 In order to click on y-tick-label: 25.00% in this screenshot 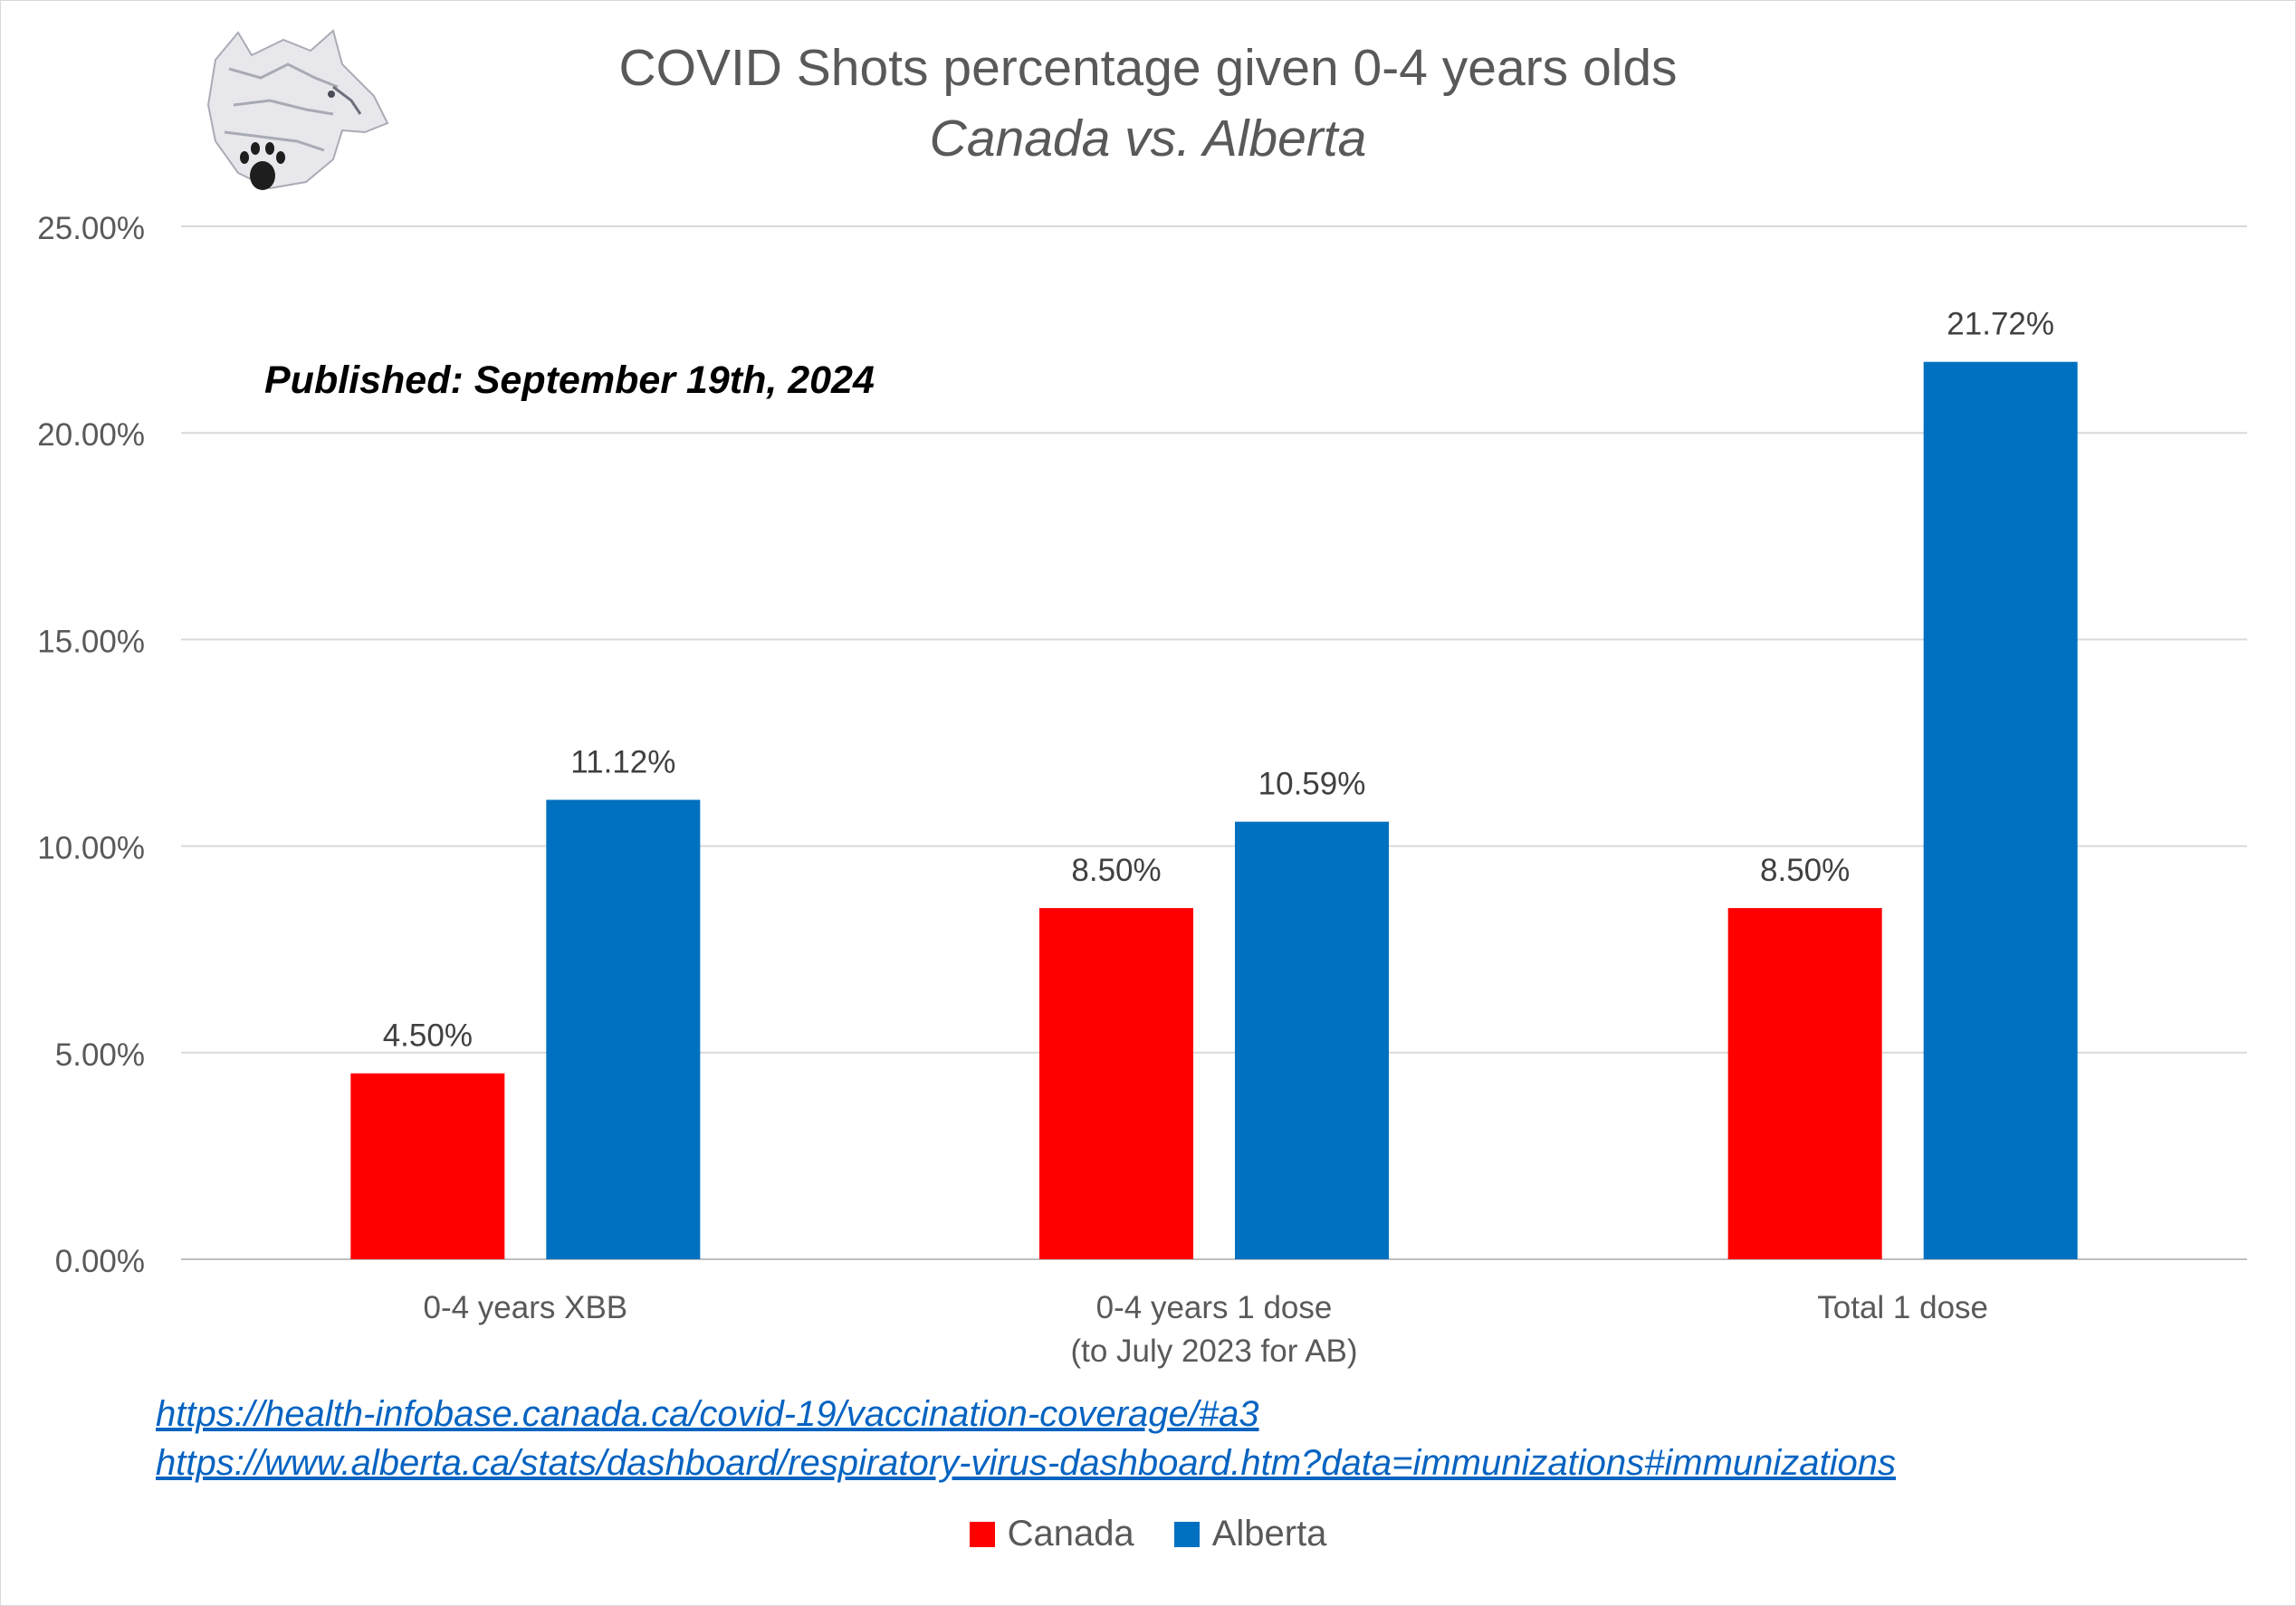, I will do `click(91, 228)`.